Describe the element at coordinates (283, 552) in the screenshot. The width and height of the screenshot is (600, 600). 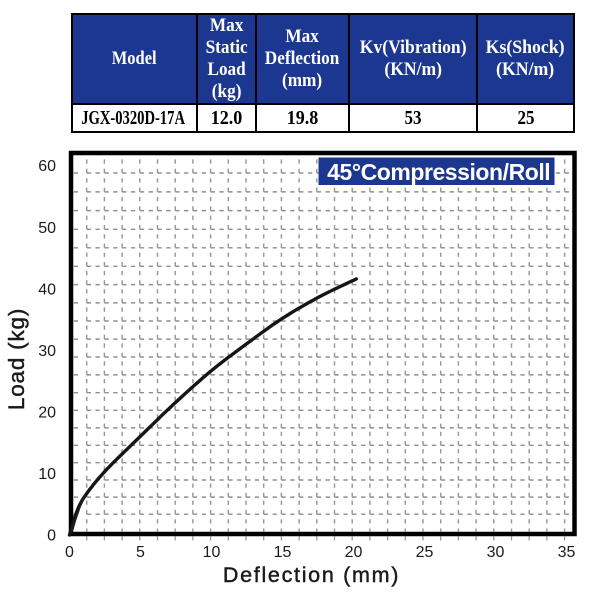
I see `svg-text: 15` at that location.